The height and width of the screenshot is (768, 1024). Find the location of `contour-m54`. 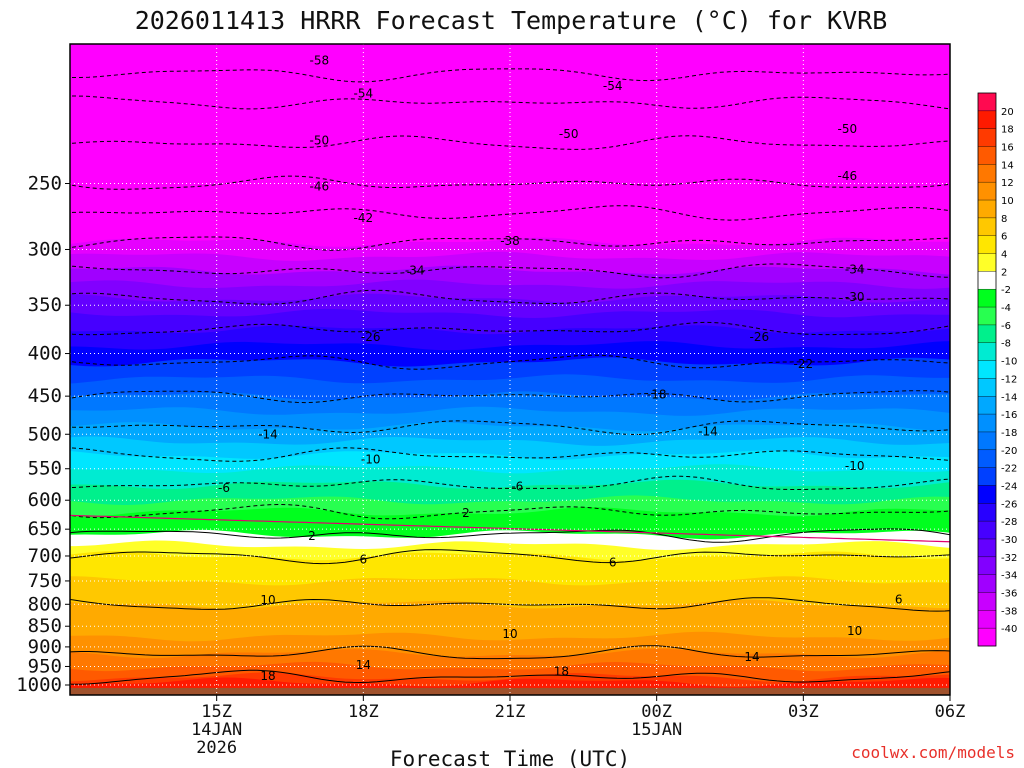

contour-m54 is located at coordinates (510, 102).